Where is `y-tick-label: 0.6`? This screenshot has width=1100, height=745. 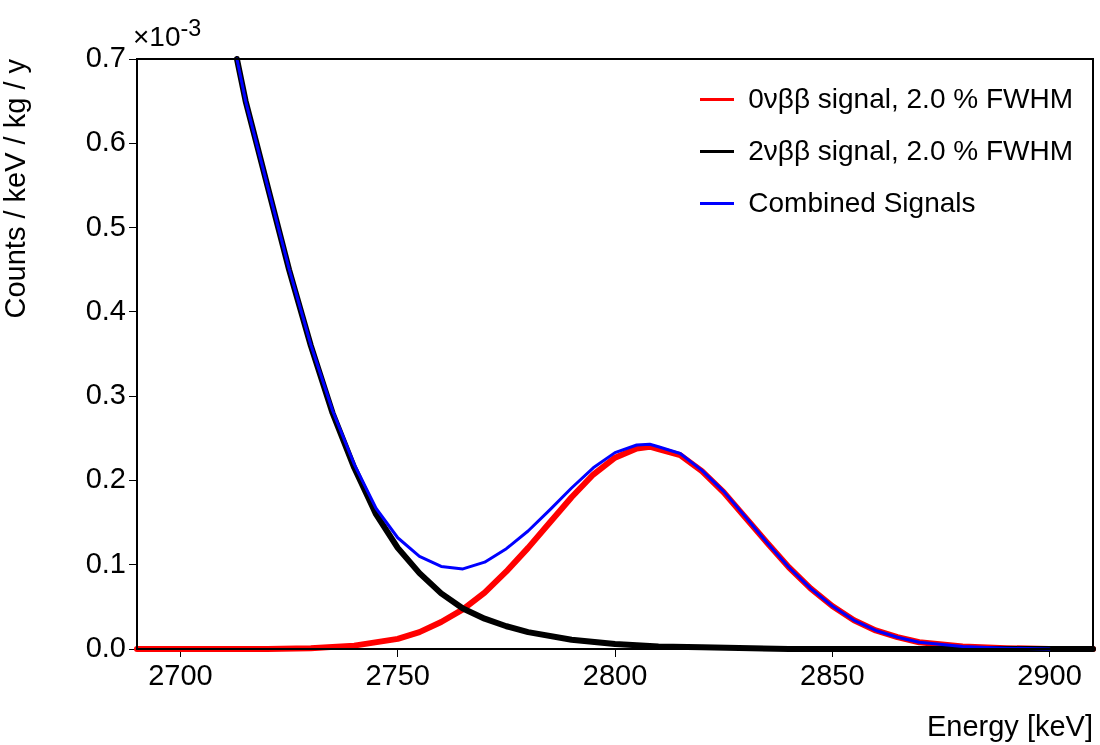
y-tick-label: 0.6 is located at coordinates (105, 141).